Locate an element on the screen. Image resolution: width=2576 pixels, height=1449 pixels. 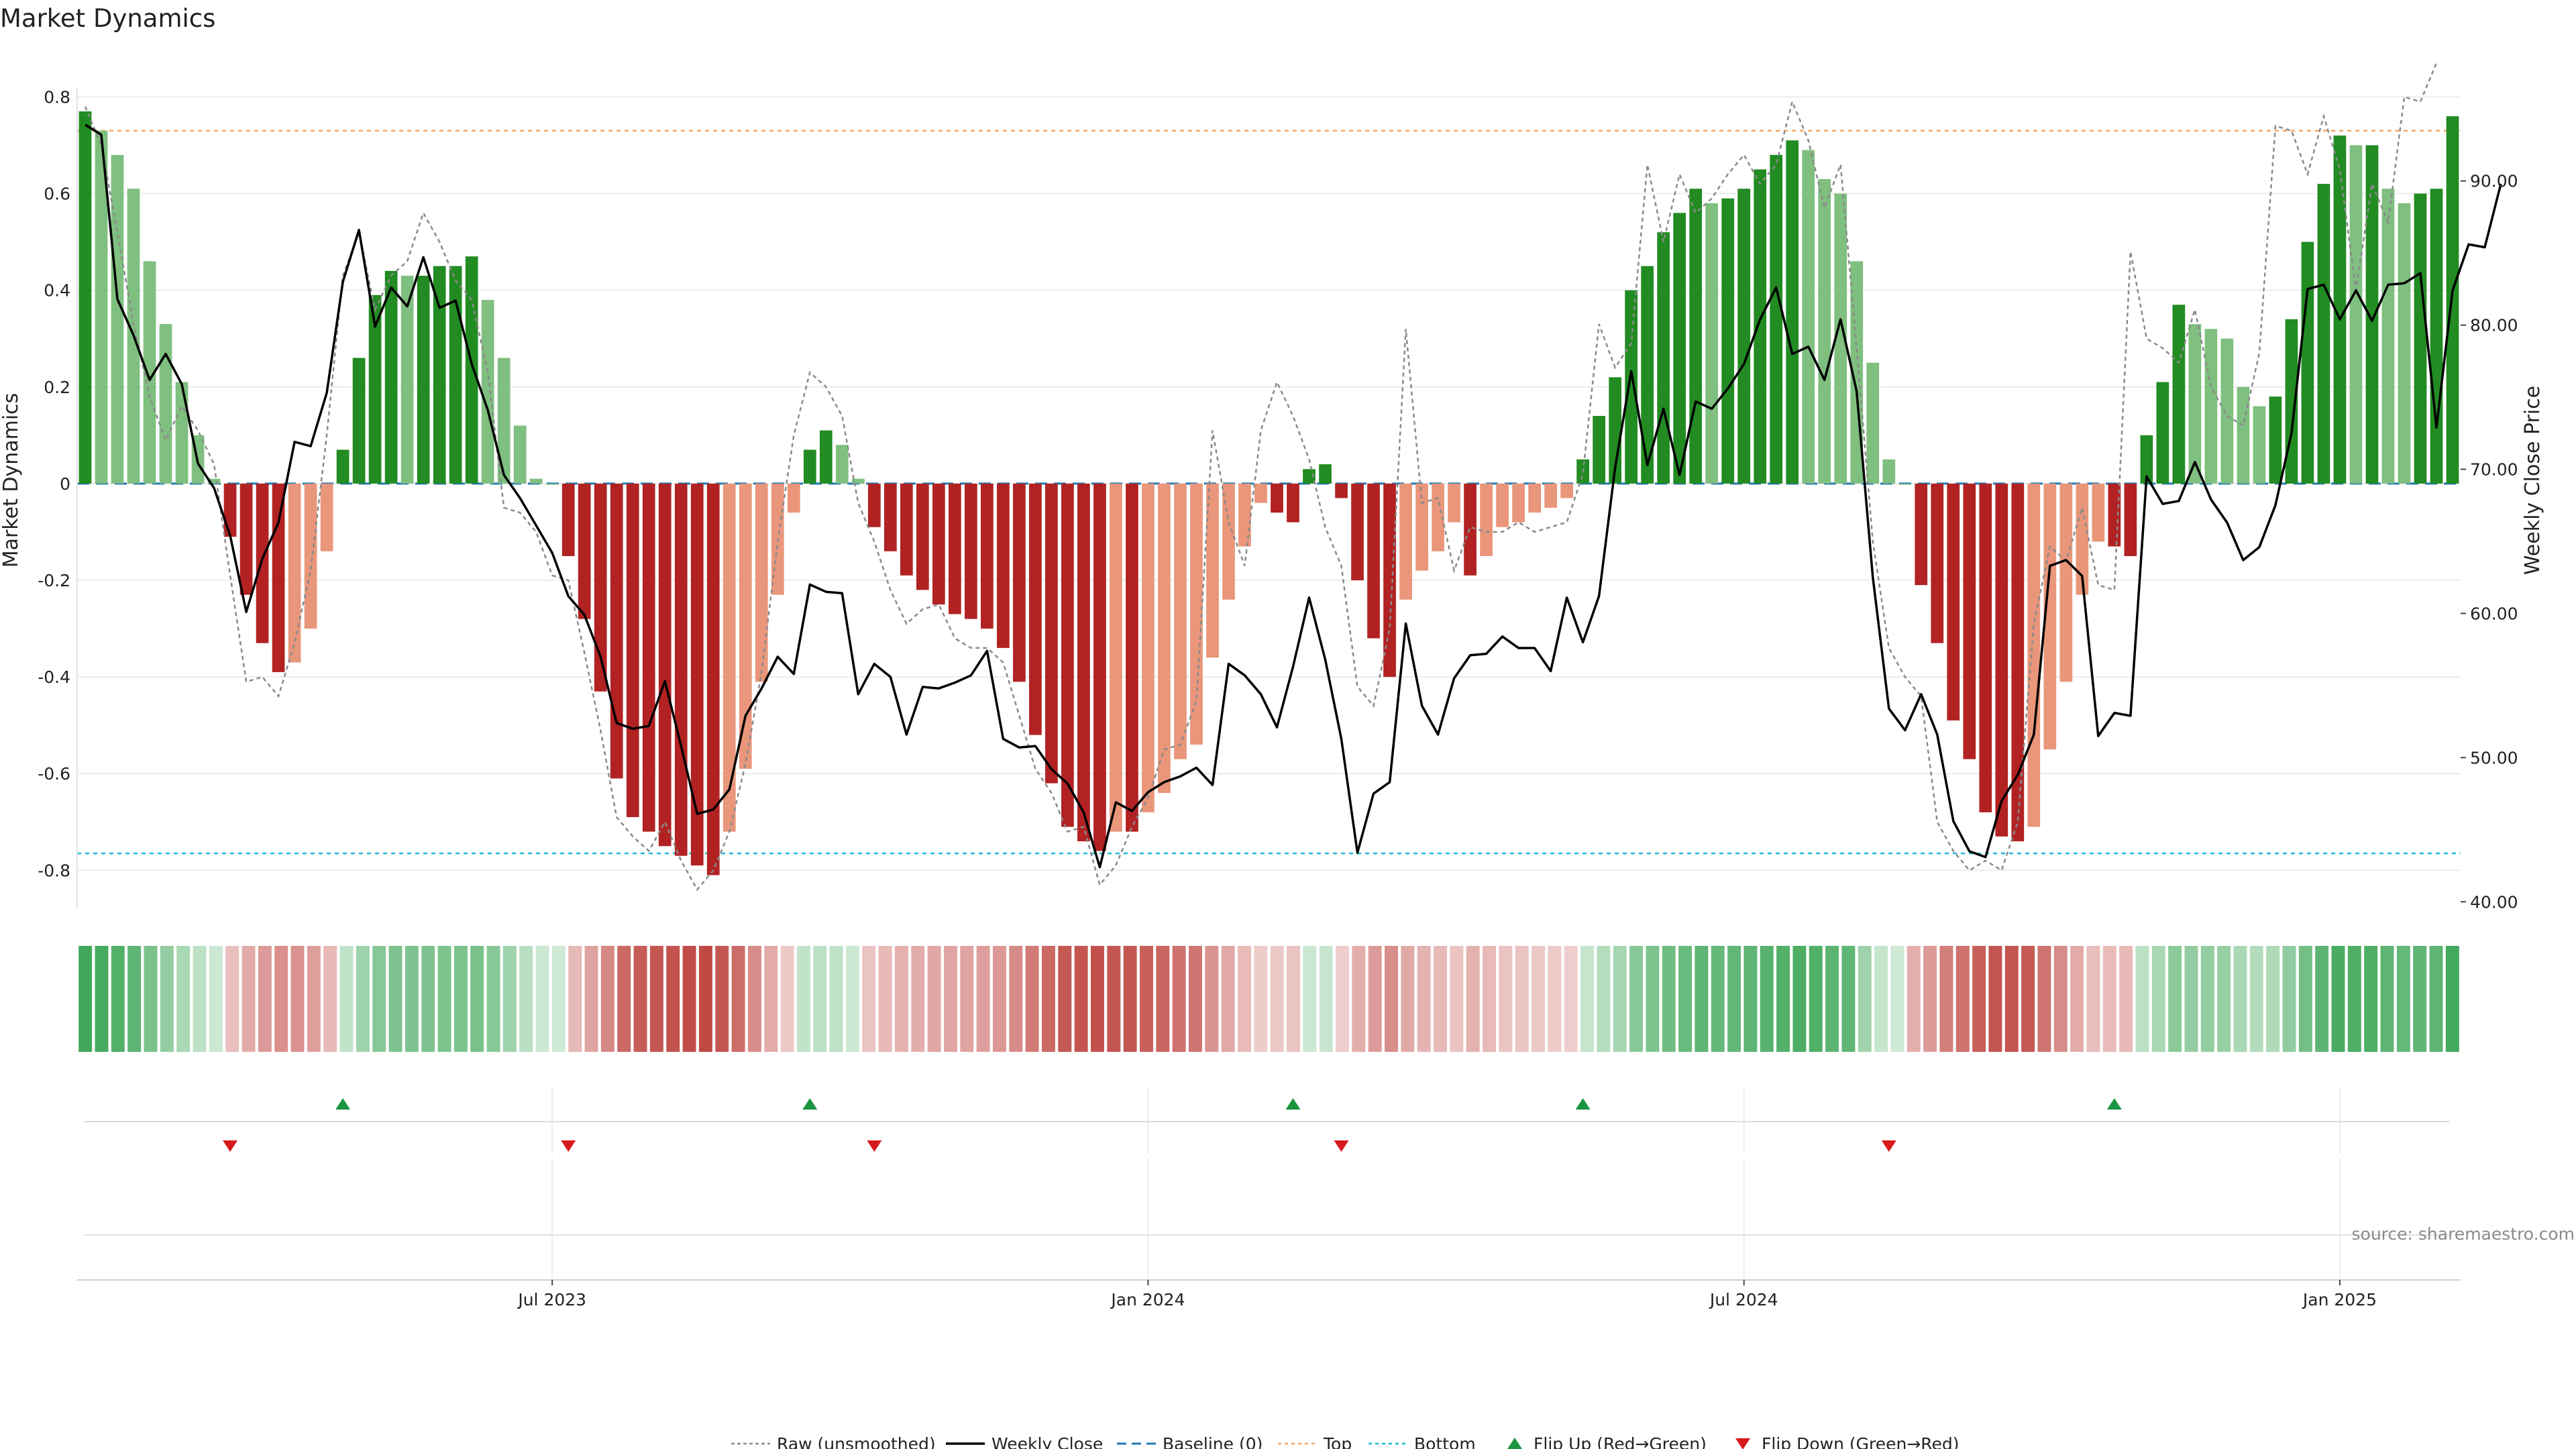
legend-item: Flip Up (Red→Green) is located at coordinates (1607, 1441).